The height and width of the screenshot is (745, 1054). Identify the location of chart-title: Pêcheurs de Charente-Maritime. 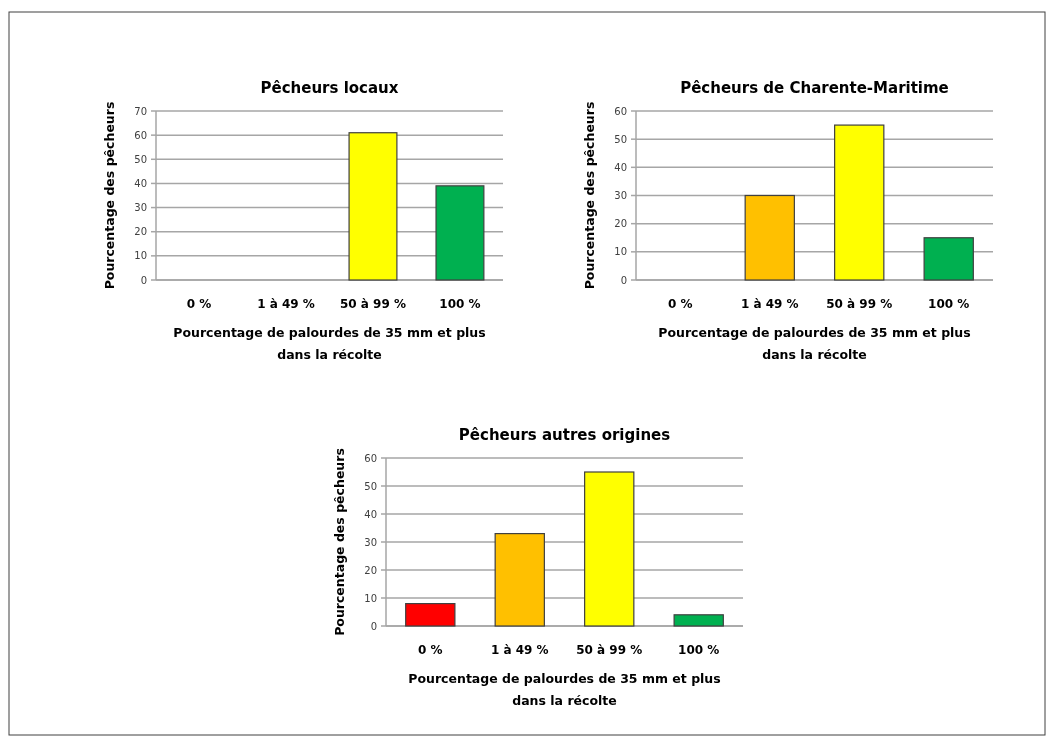
(814, 88).